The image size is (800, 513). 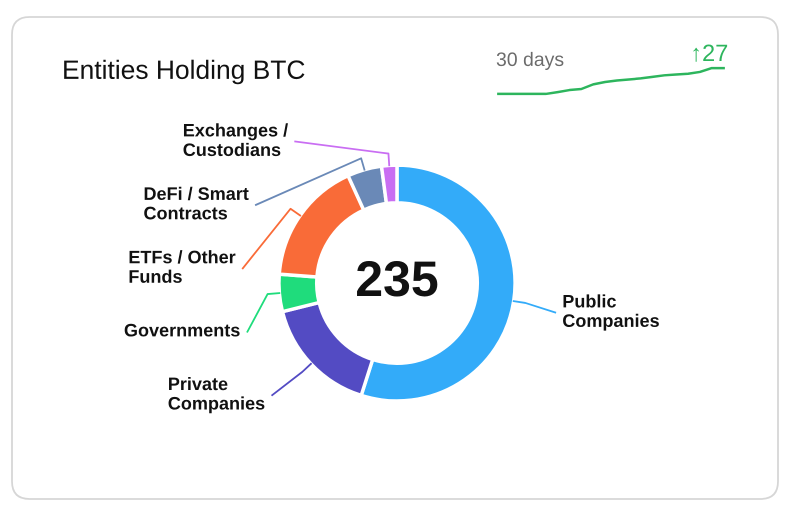 I want to click on text: ↑27, so click(x=710, y=53).